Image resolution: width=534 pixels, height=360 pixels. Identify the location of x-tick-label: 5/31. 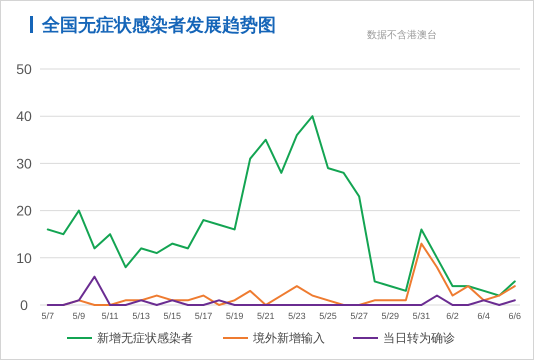
(421, 316).